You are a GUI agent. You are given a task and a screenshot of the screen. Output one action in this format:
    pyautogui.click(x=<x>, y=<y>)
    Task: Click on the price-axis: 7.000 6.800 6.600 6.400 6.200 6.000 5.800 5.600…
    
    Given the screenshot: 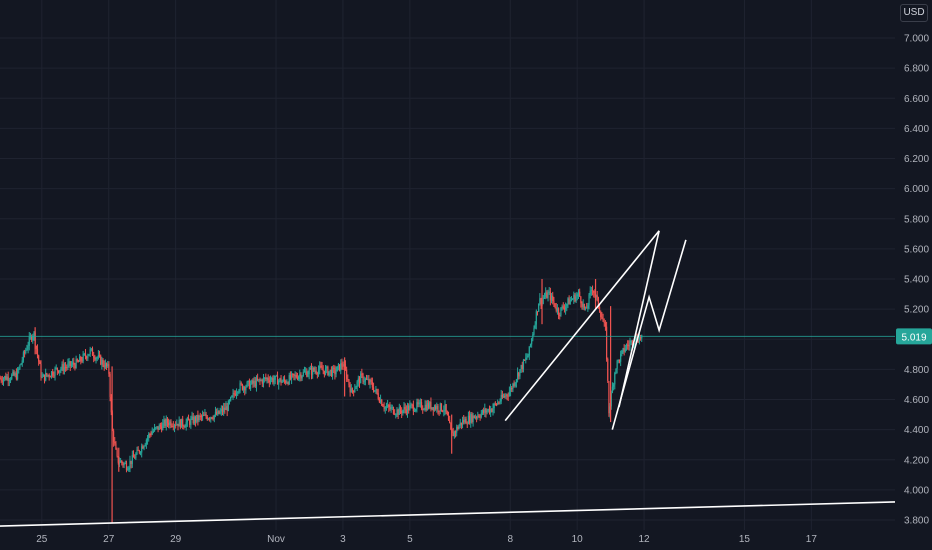 What is the action you would take?
    pyautogui.click(x=913, y=275)
    